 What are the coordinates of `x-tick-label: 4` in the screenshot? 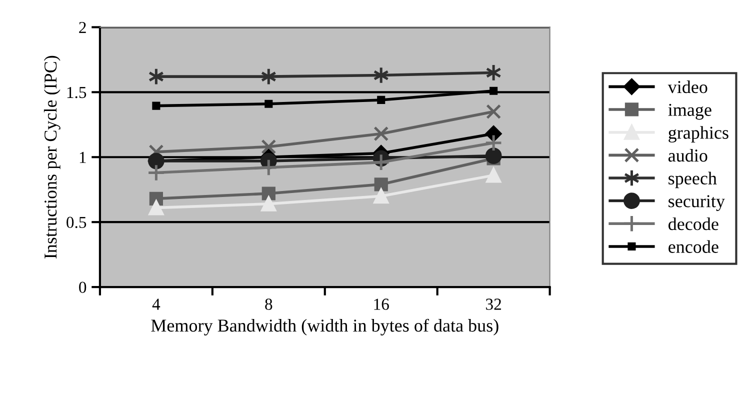 It's located at (156, 304).